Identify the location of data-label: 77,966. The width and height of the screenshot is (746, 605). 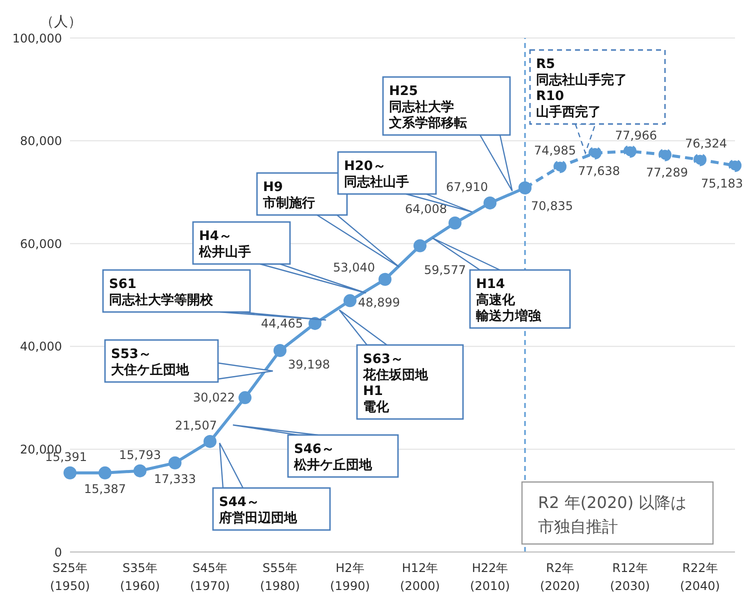
(636, 135).